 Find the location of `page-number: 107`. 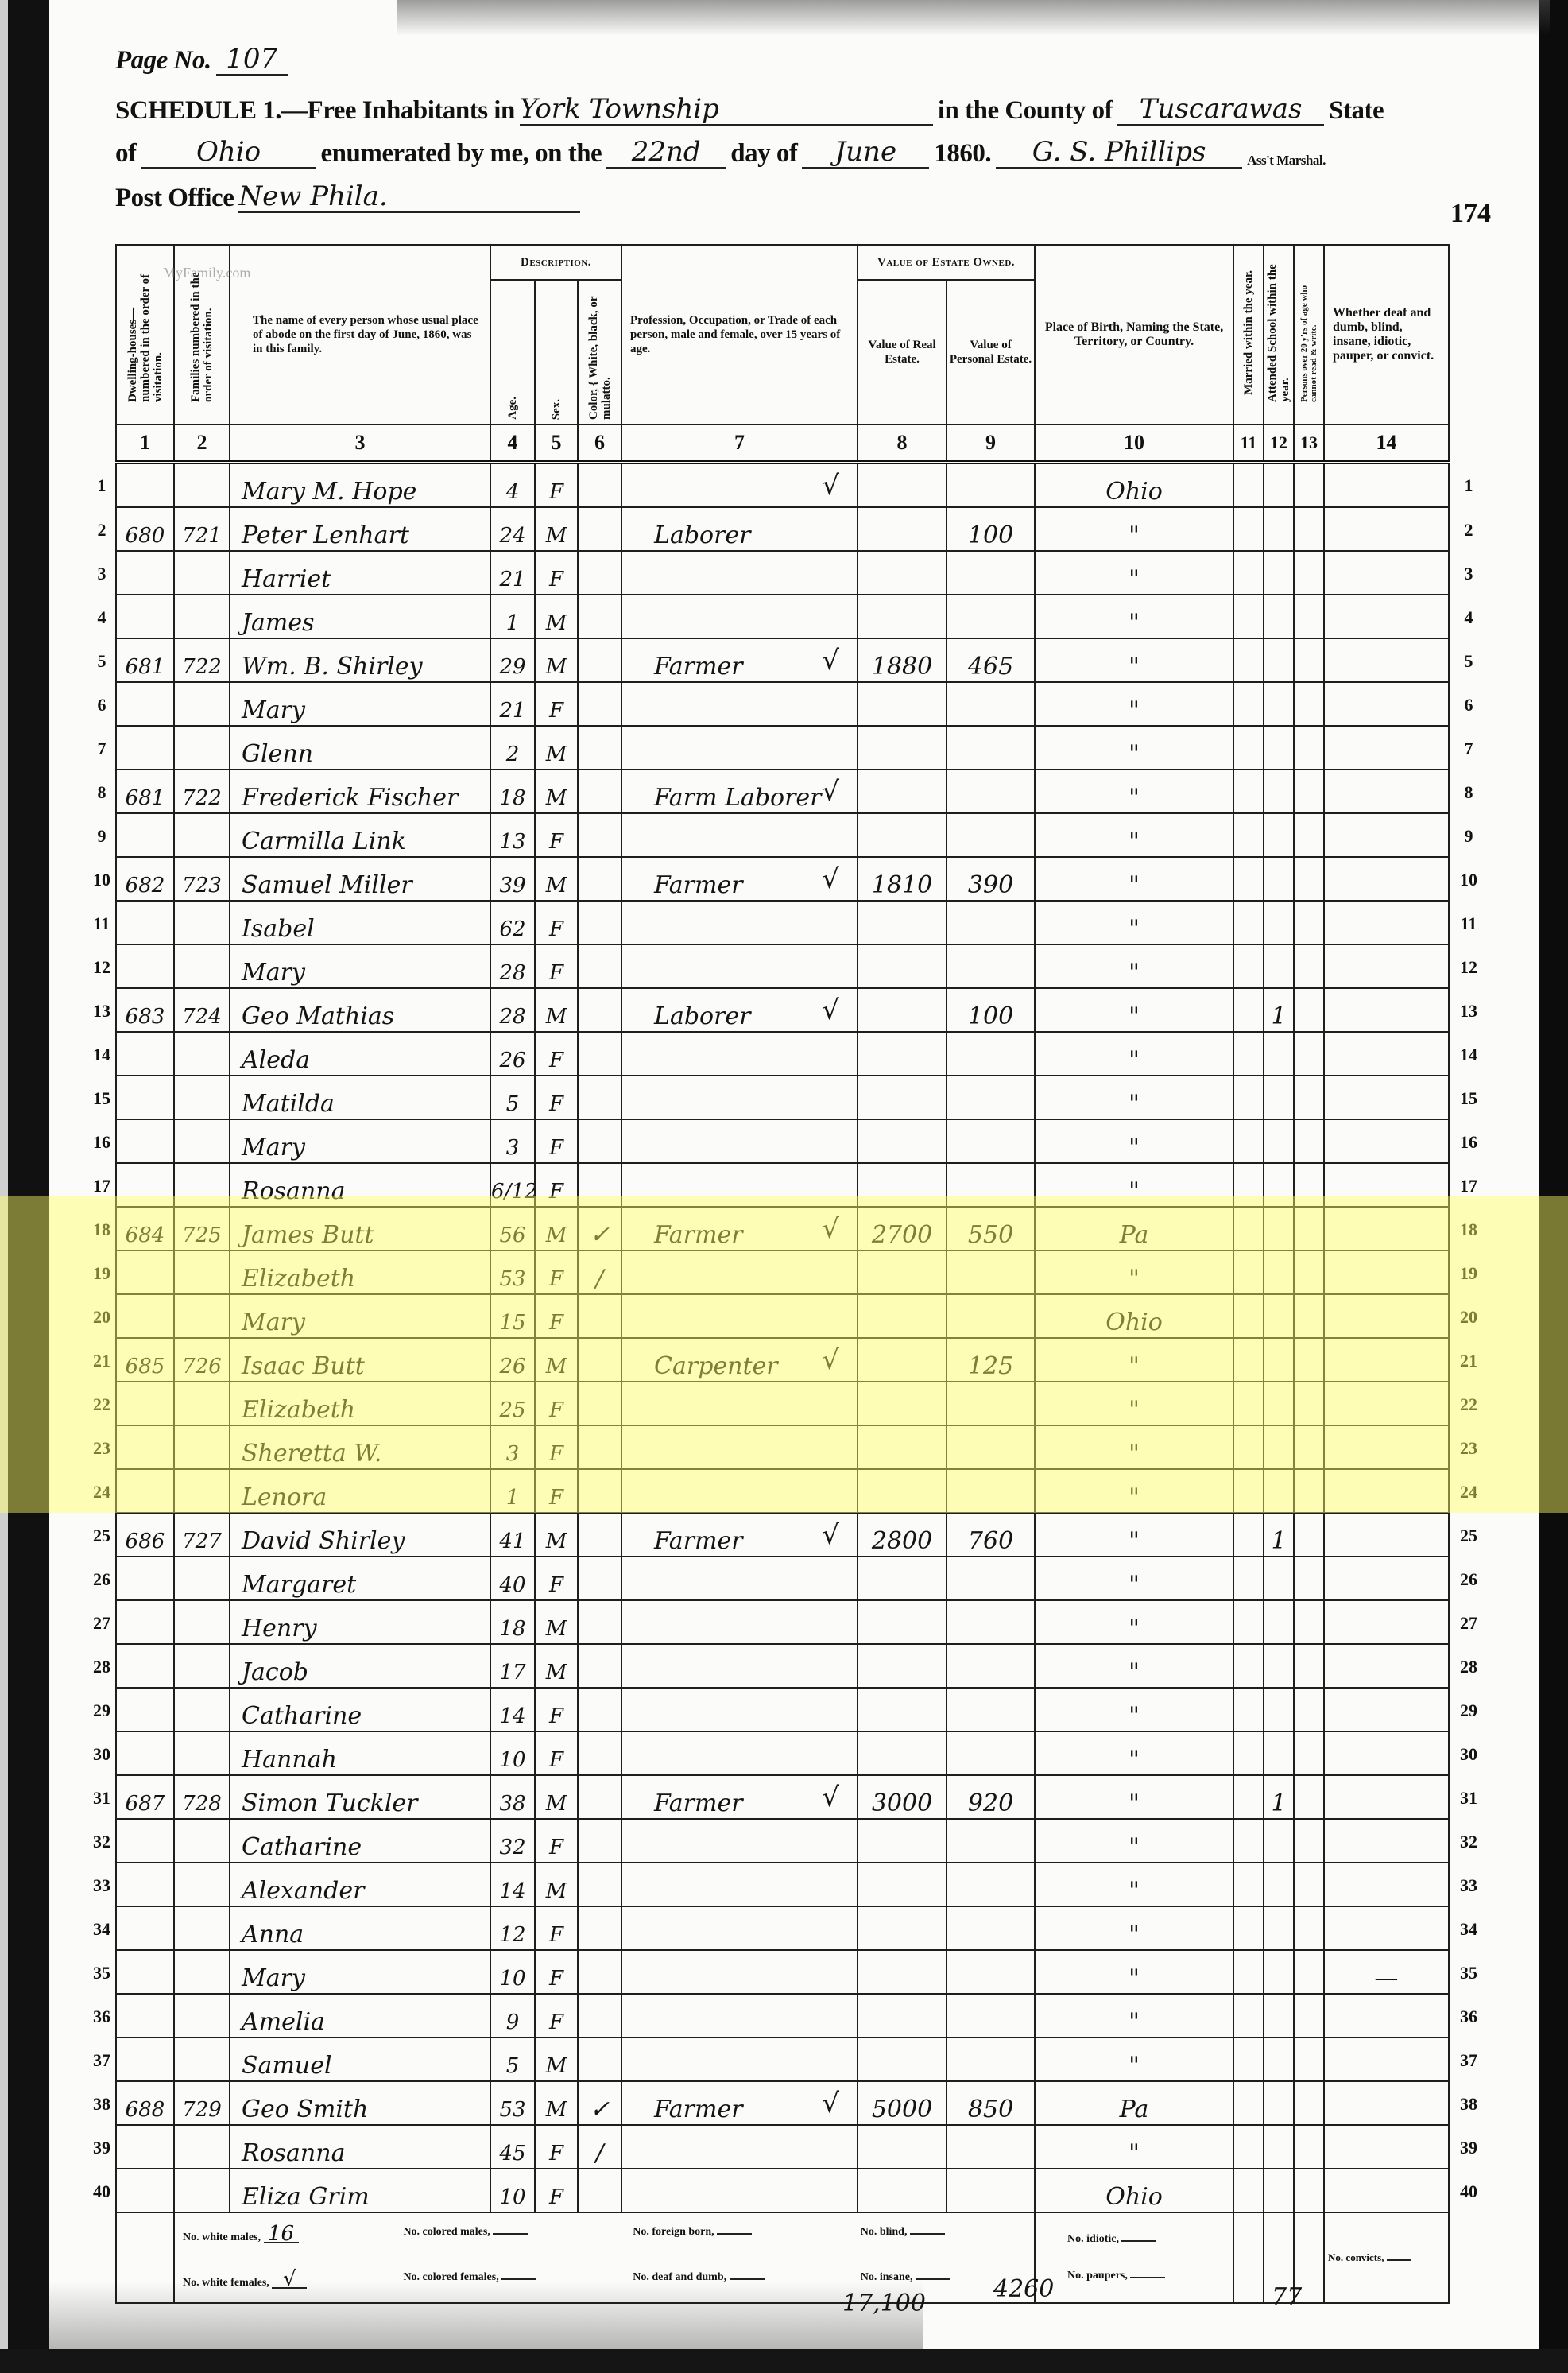

page-number: 107 is located at coordinates (251, 60).